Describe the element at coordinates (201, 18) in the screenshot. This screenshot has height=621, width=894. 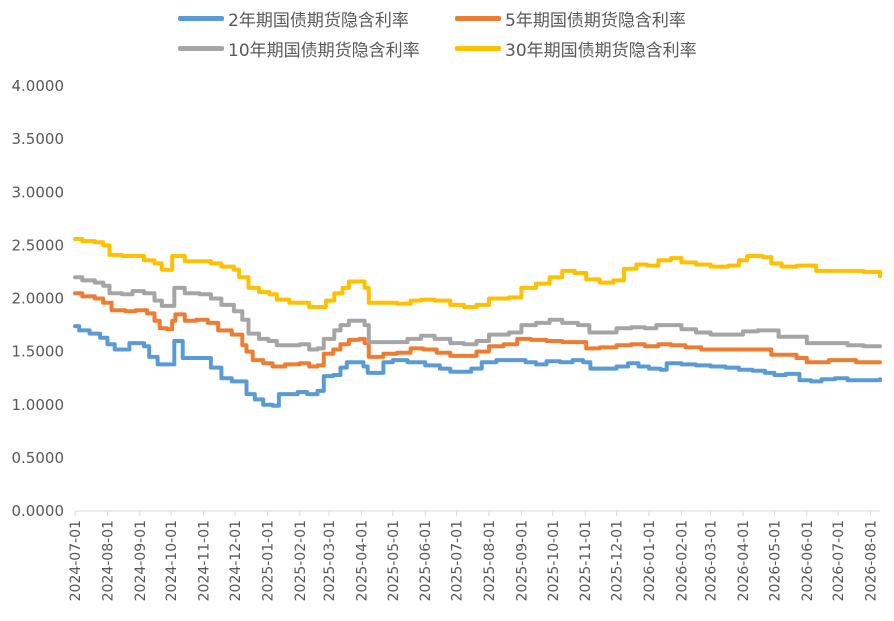
I see `legend-swatch-2y` at that location.